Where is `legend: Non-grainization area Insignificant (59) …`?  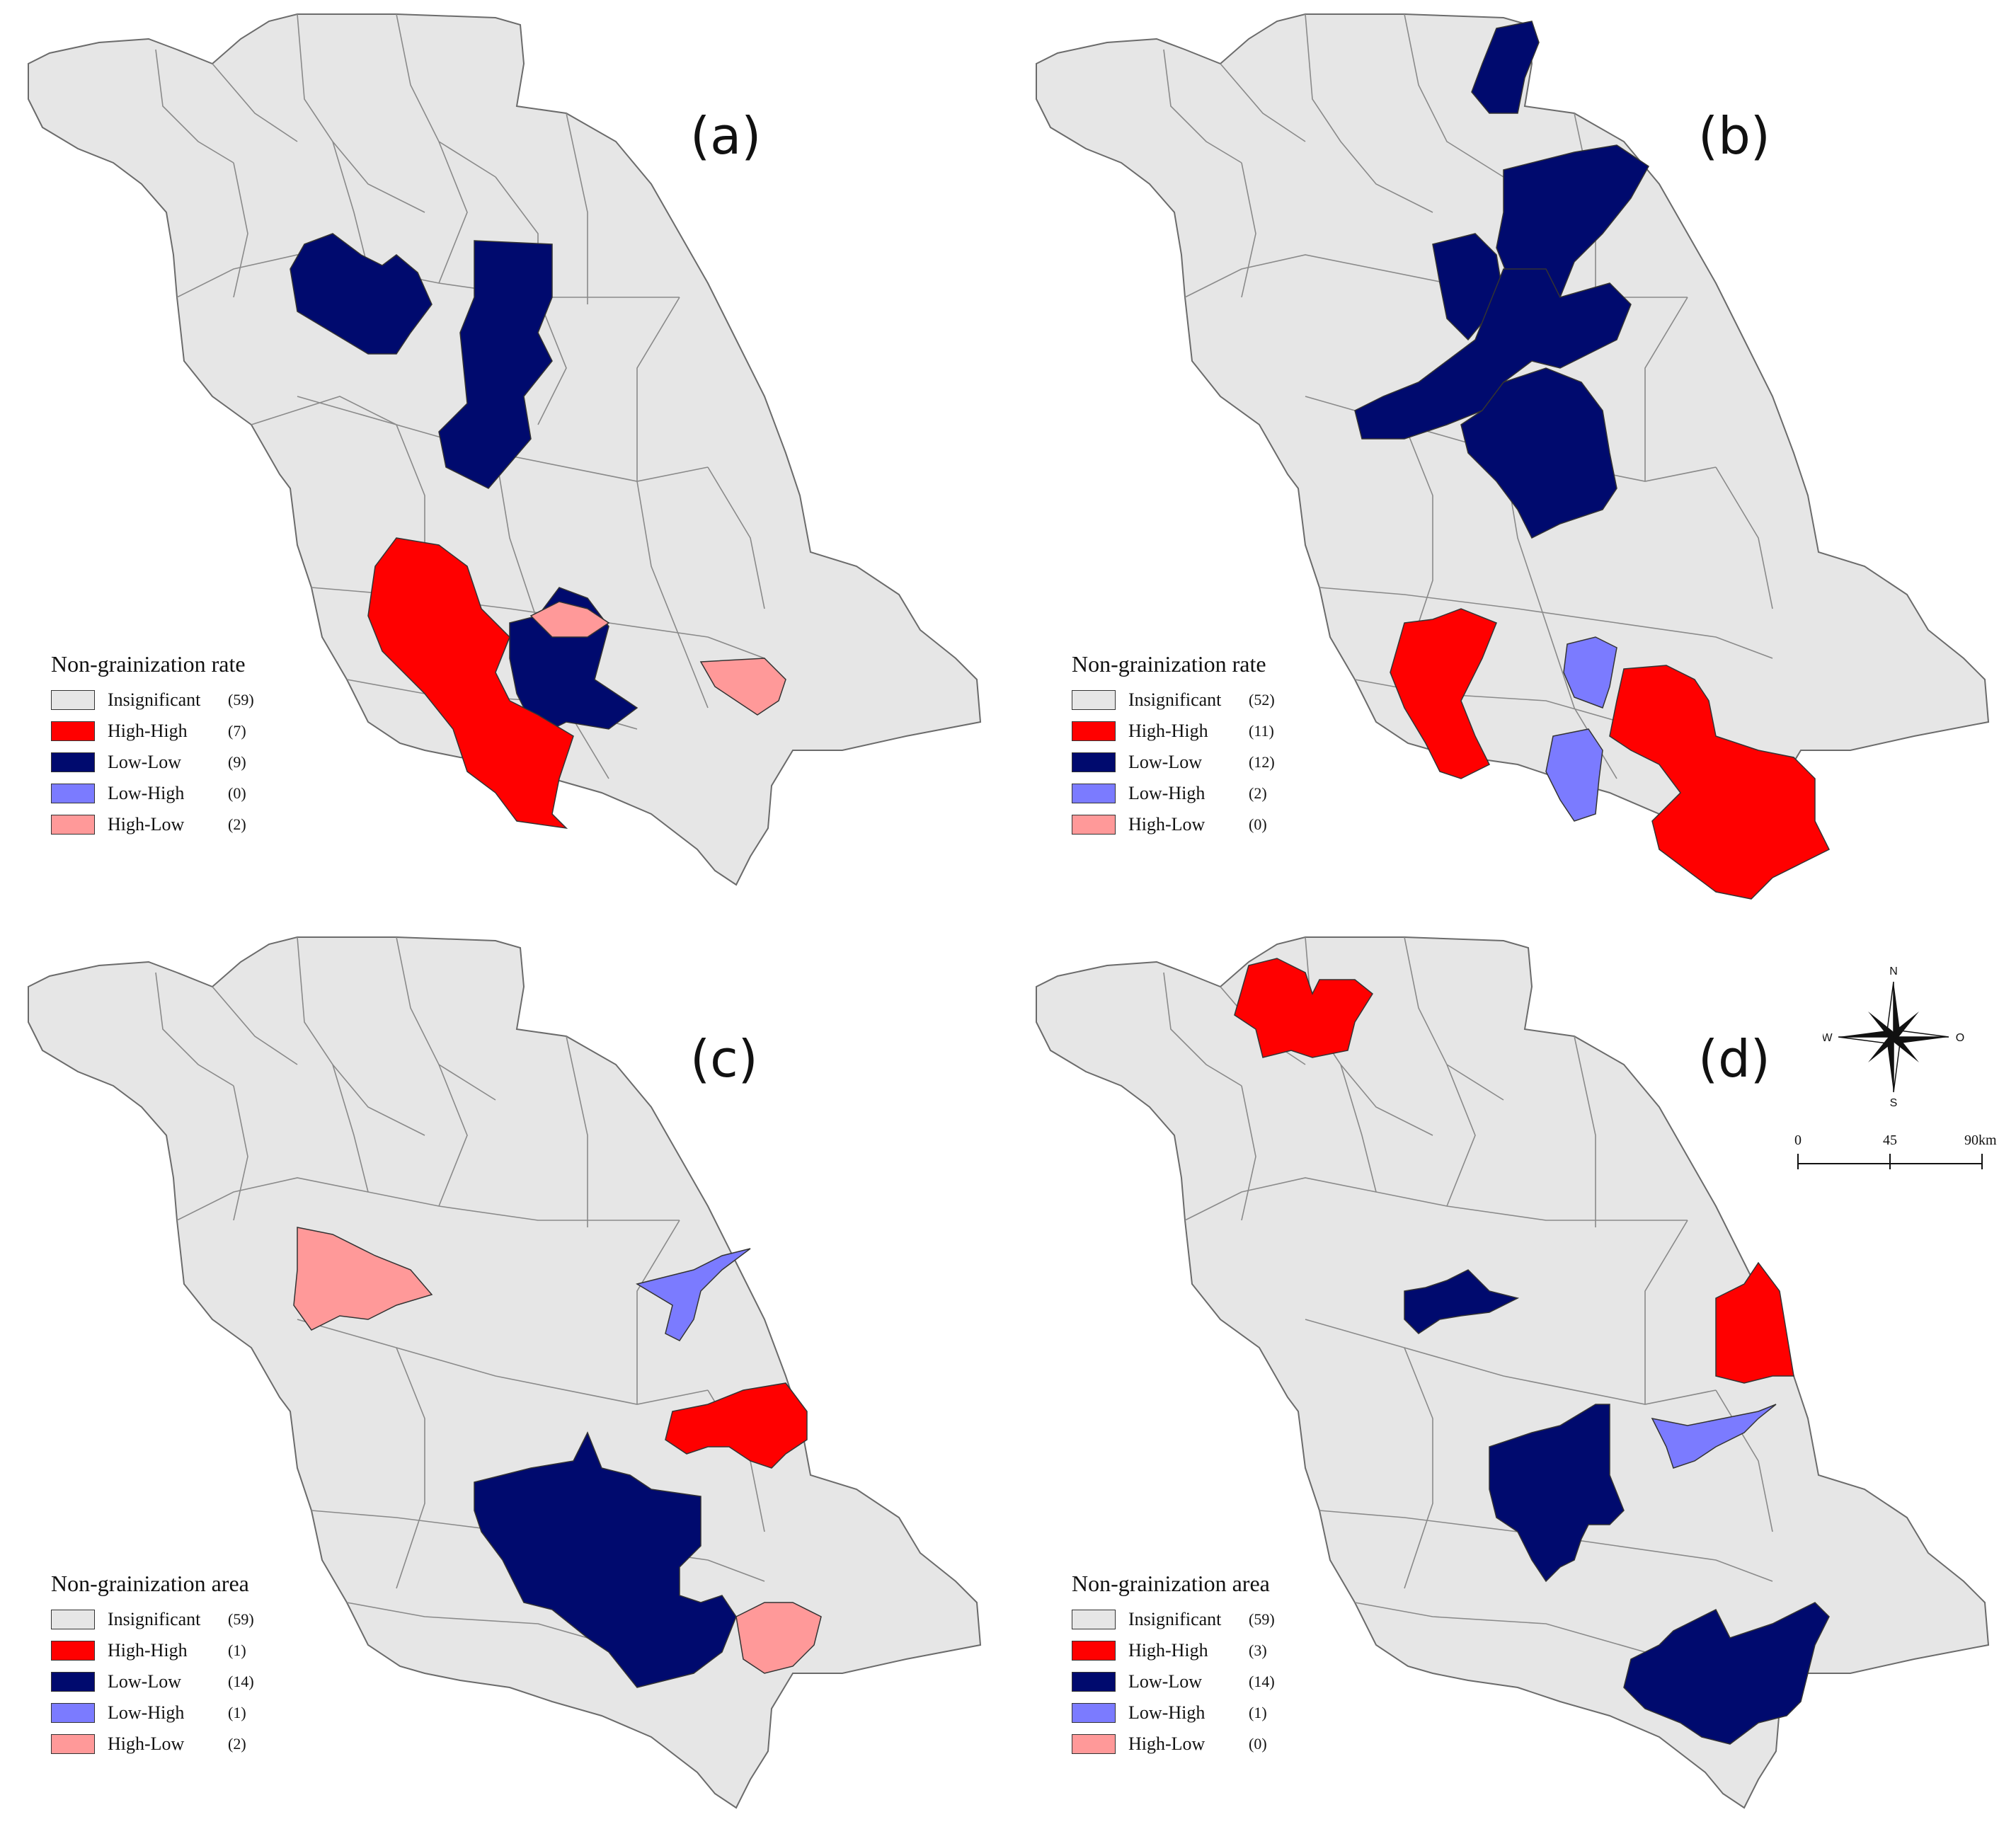 legend: Non-grainization area Insignificant (59) … is located at coordinates (1173, 1665).